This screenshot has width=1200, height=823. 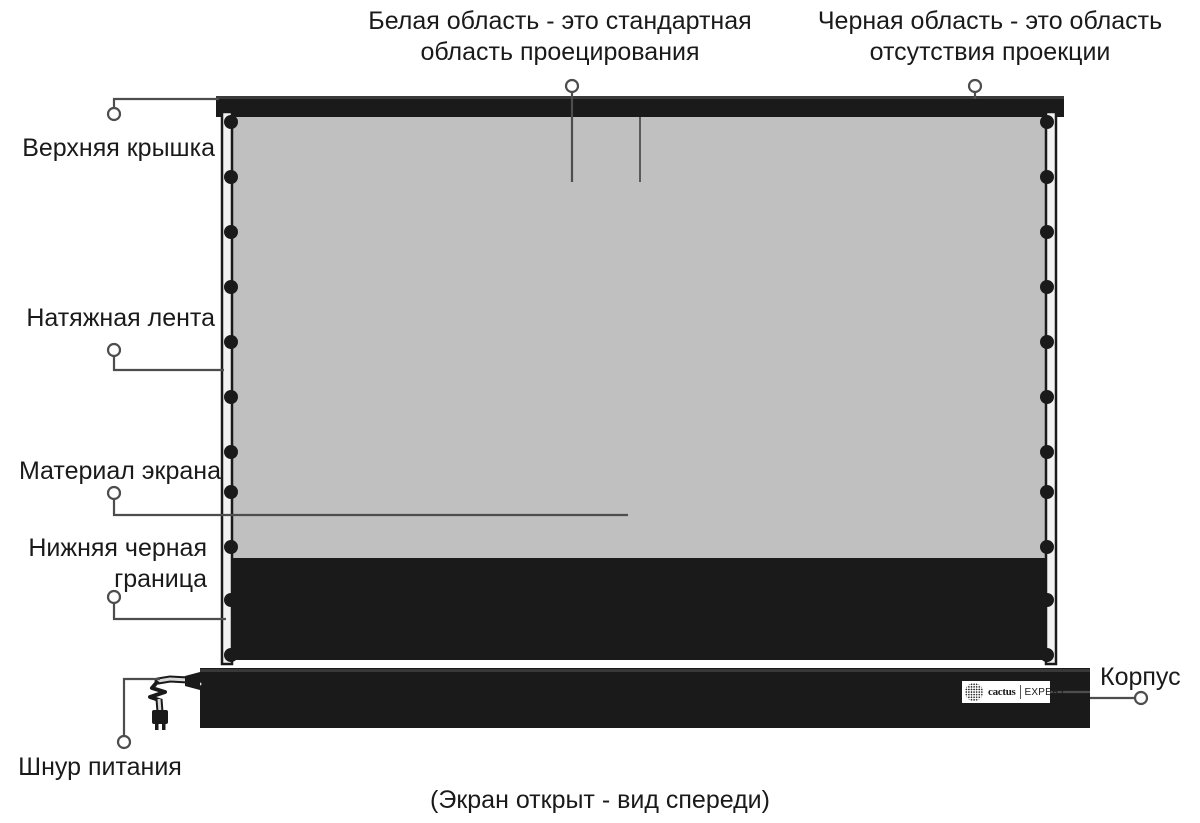 I want to click on leader-dot-top-cap, so click(x=114, y=114).